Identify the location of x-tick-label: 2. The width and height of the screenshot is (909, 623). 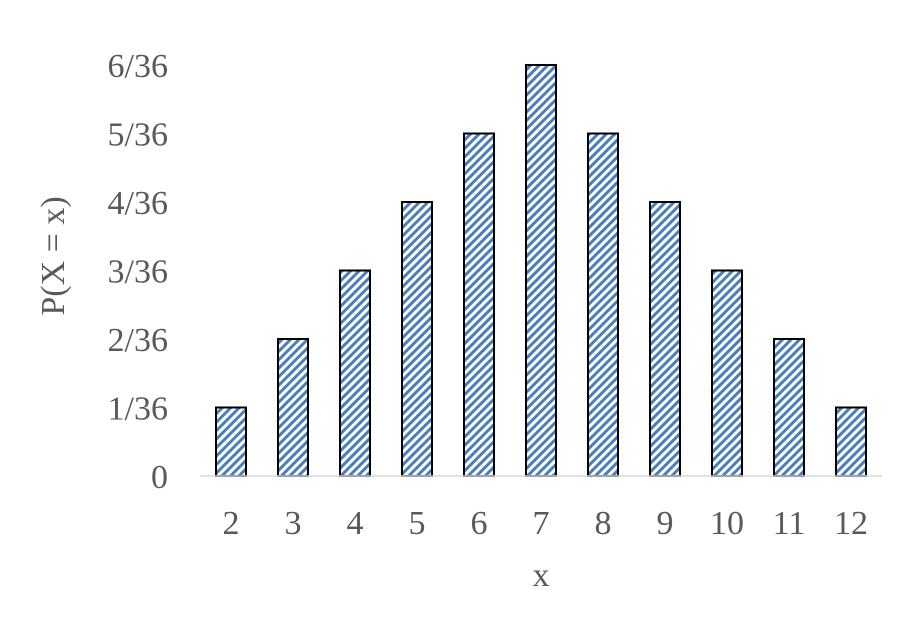
(231, 523).